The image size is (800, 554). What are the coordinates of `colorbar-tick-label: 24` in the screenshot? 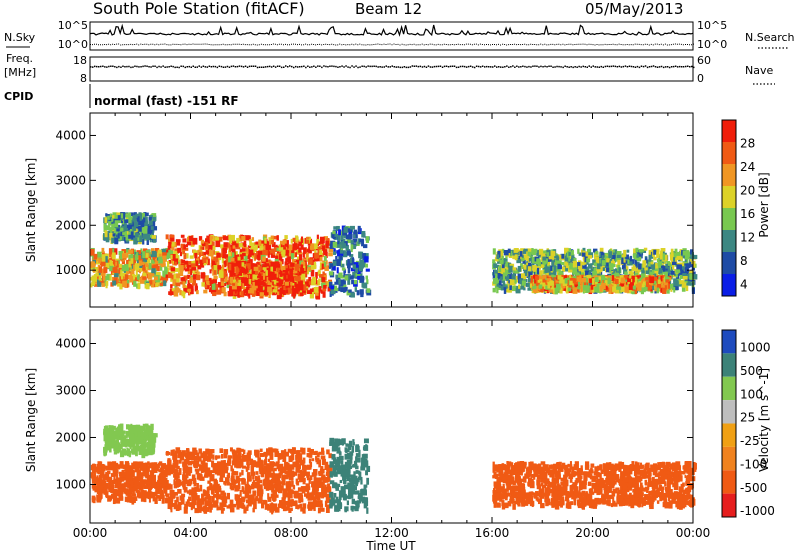 It's located at (747, 167).